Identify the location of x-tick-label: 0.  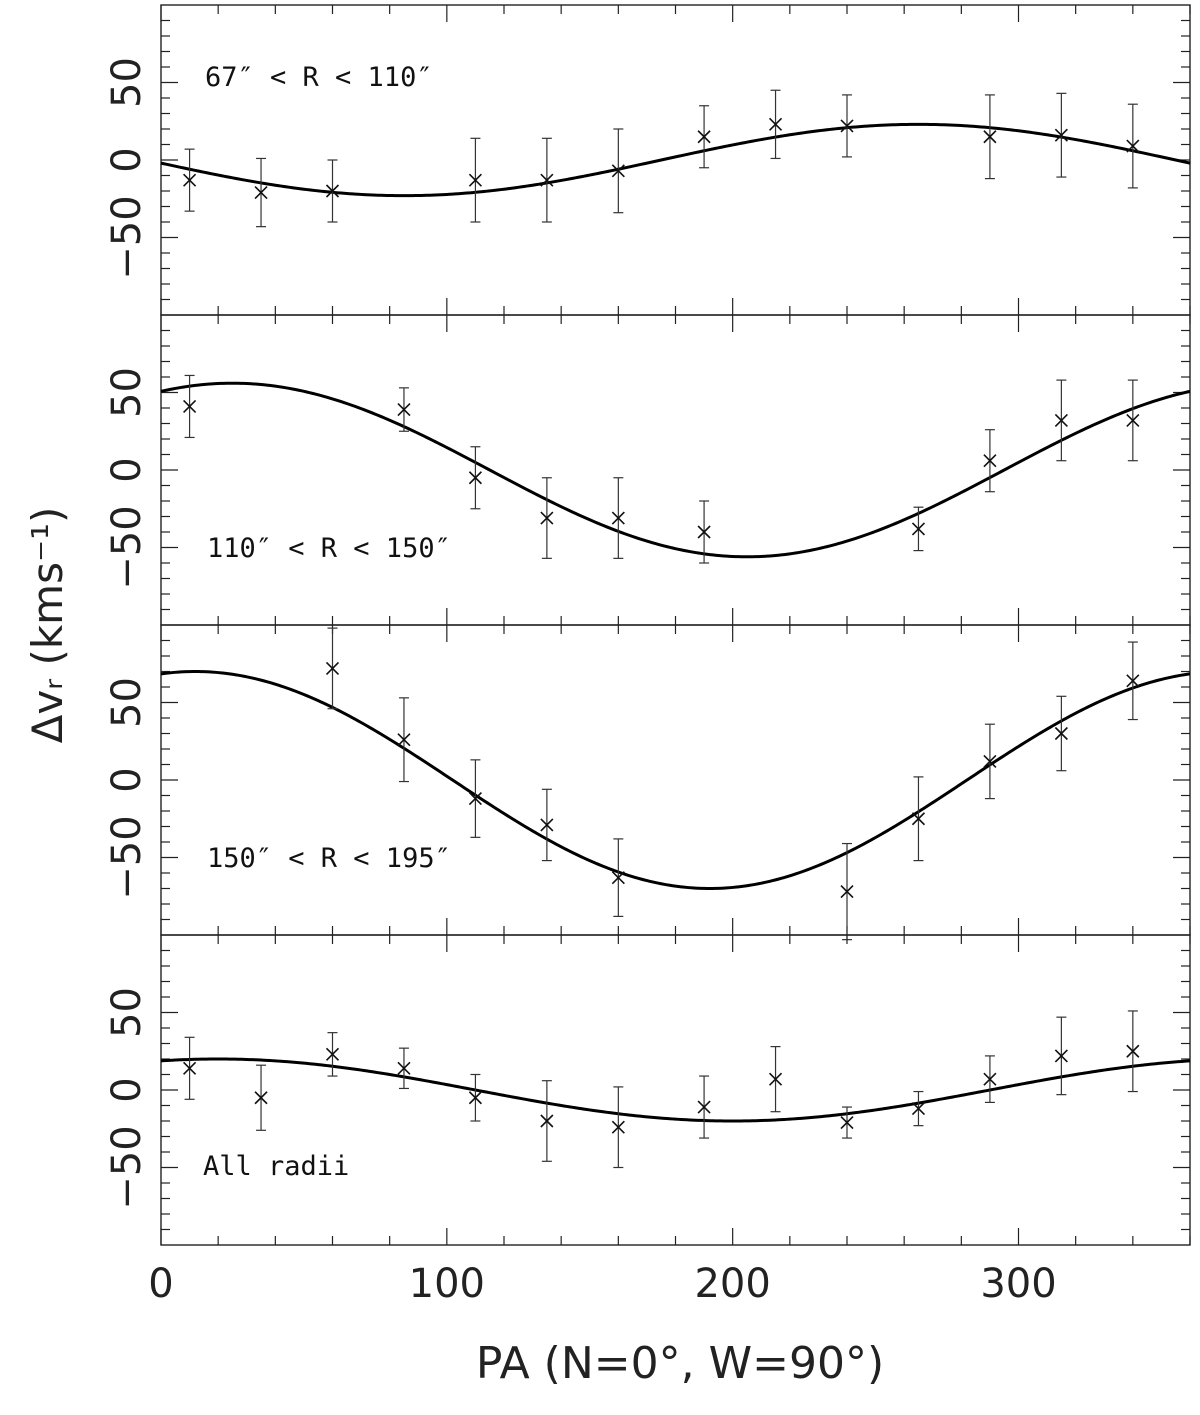
(160, 1284).